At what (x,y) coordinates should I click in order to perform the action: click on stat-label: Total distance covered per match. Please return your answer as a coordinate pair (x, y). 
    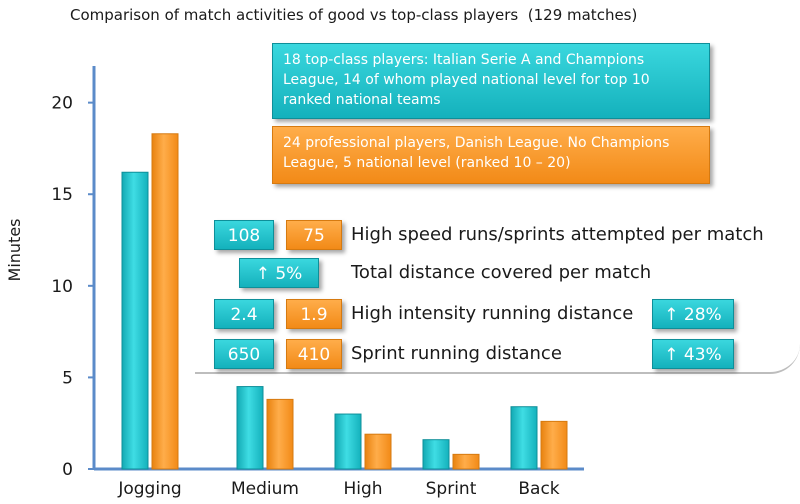
    Looking at the image, I should click on (501, 272).